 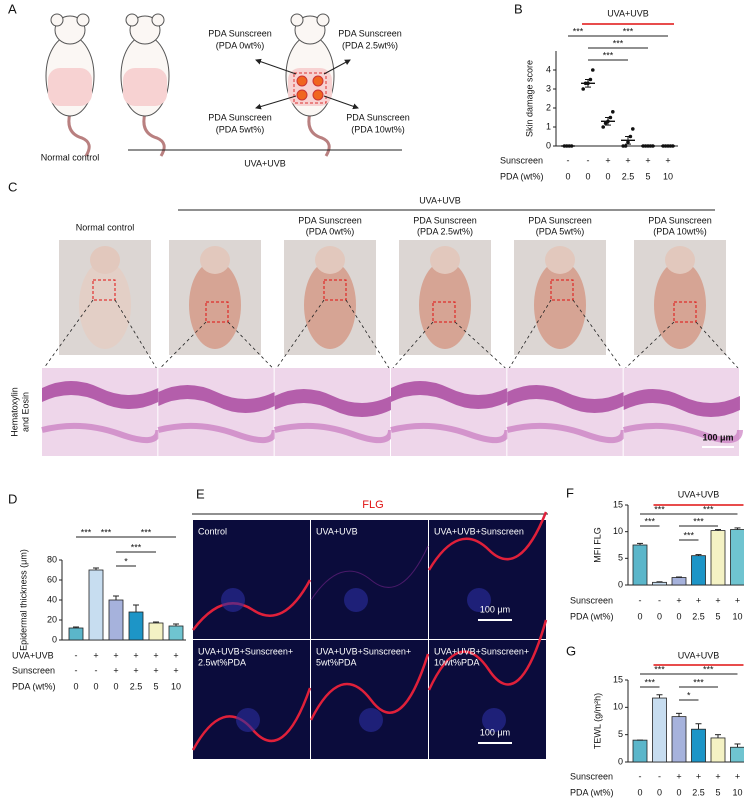 What do you see at coordinates (240, 33) in the screenshot?
I see `site-label: PDA Sunscreen` at bounding box center [240, 33].